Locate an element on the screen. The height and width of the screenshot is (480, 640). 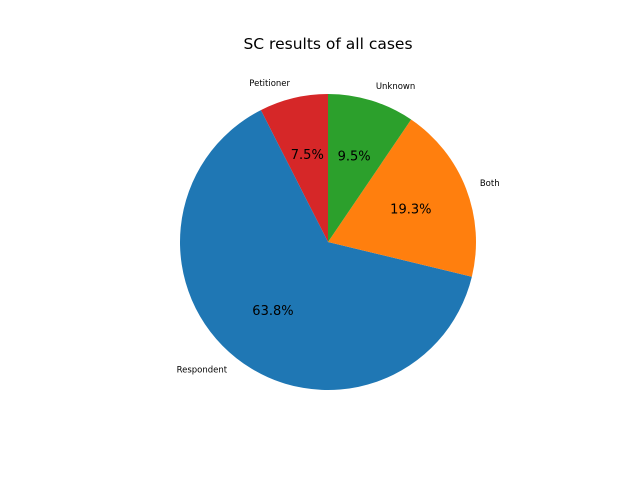
pie-slice-unknown is located at coordinates (370, 168).